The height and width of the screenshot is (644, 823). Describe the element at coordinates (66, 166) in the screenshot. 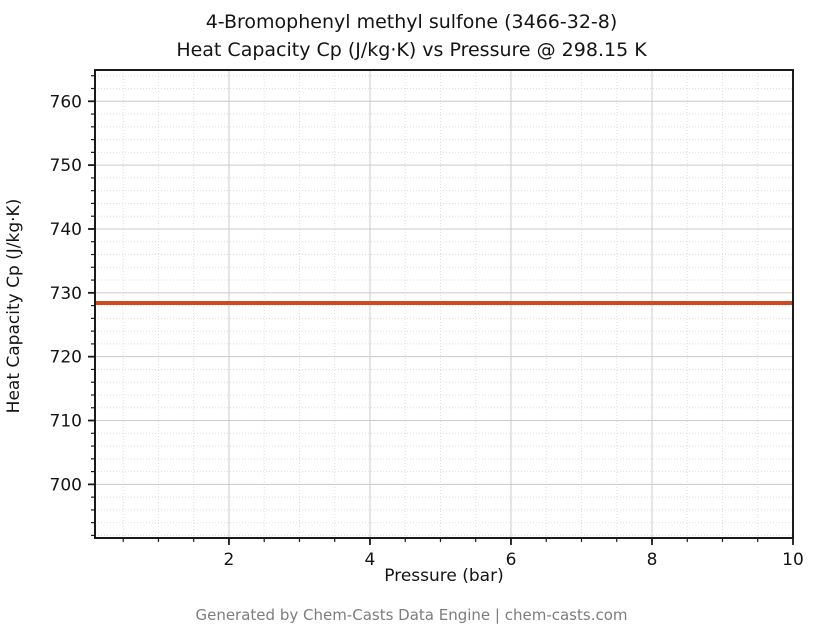

I see `y-tick-label: 750` at that location.